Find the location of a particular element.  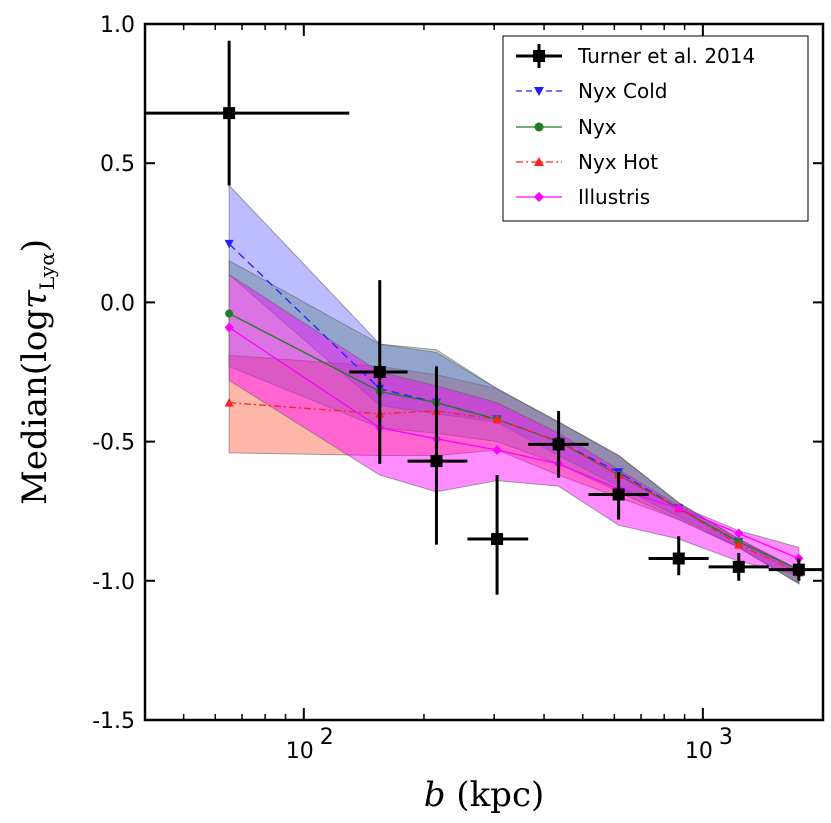

y-axis-title: Median(logτLyα) is located at coordinates (37, 372).